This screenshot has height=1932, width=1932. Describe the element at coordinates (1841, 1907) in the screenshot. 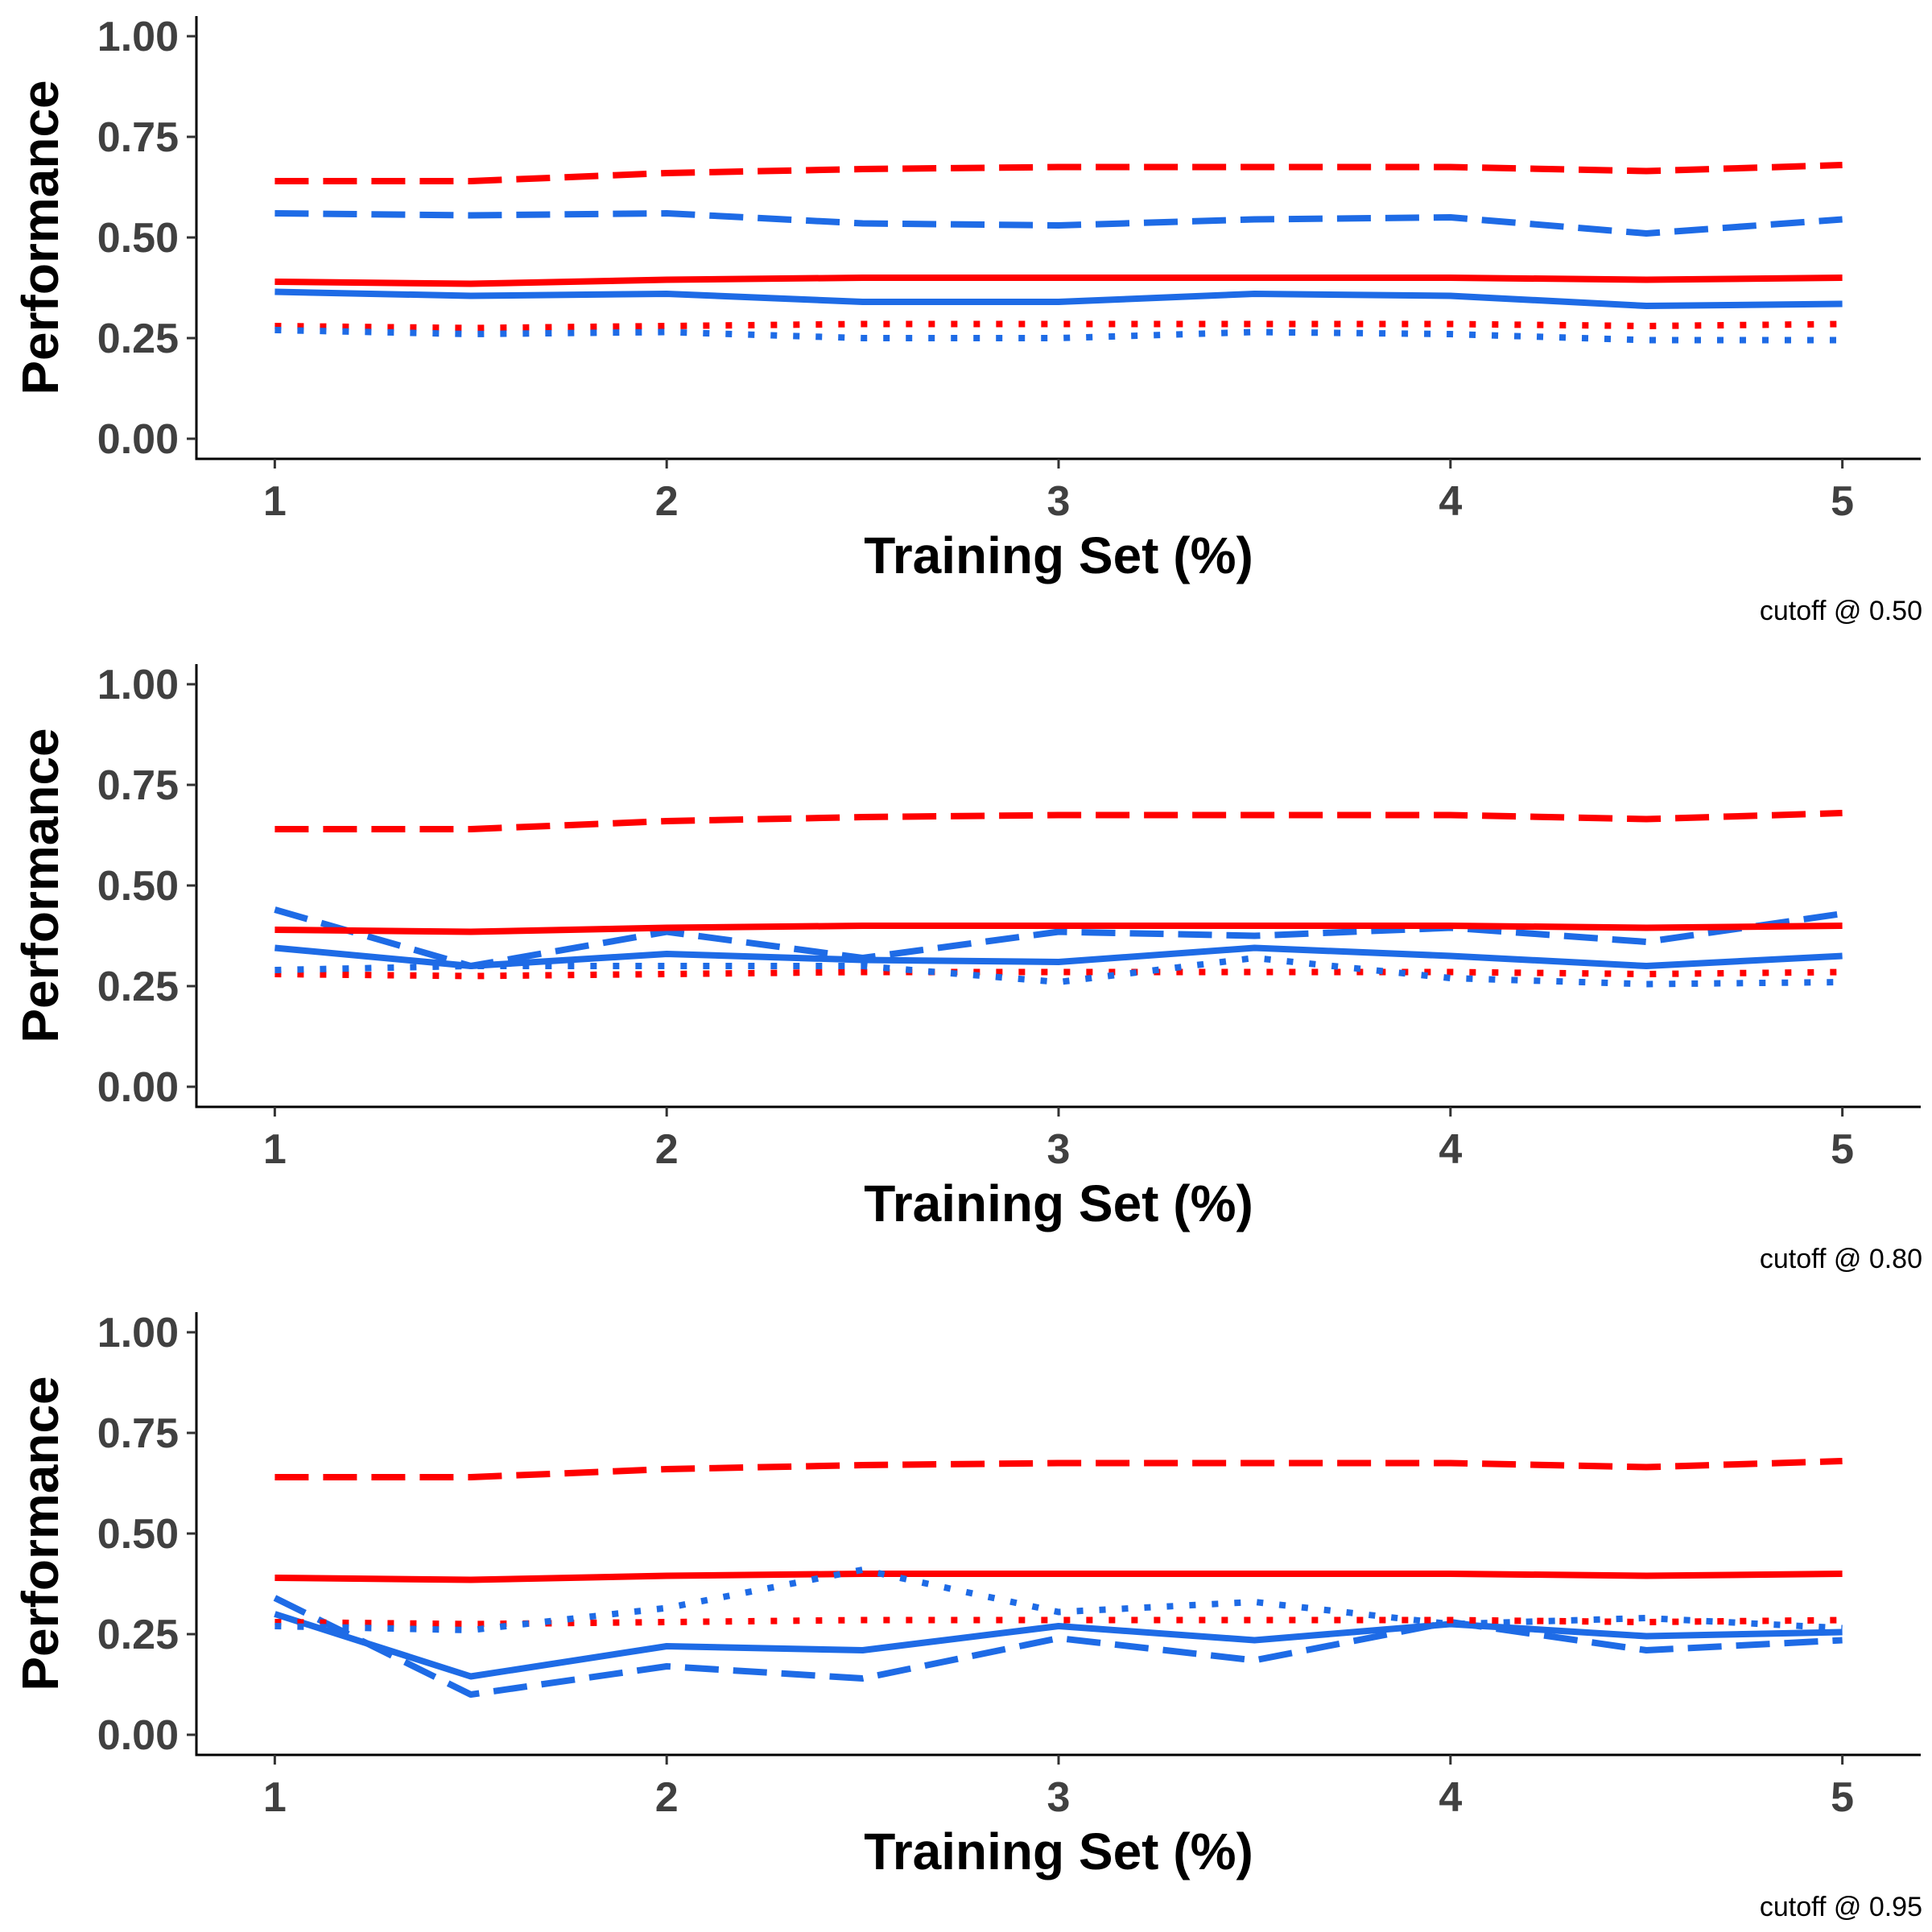

I see `chart-caption: cutoff @ 0.95` at that location.